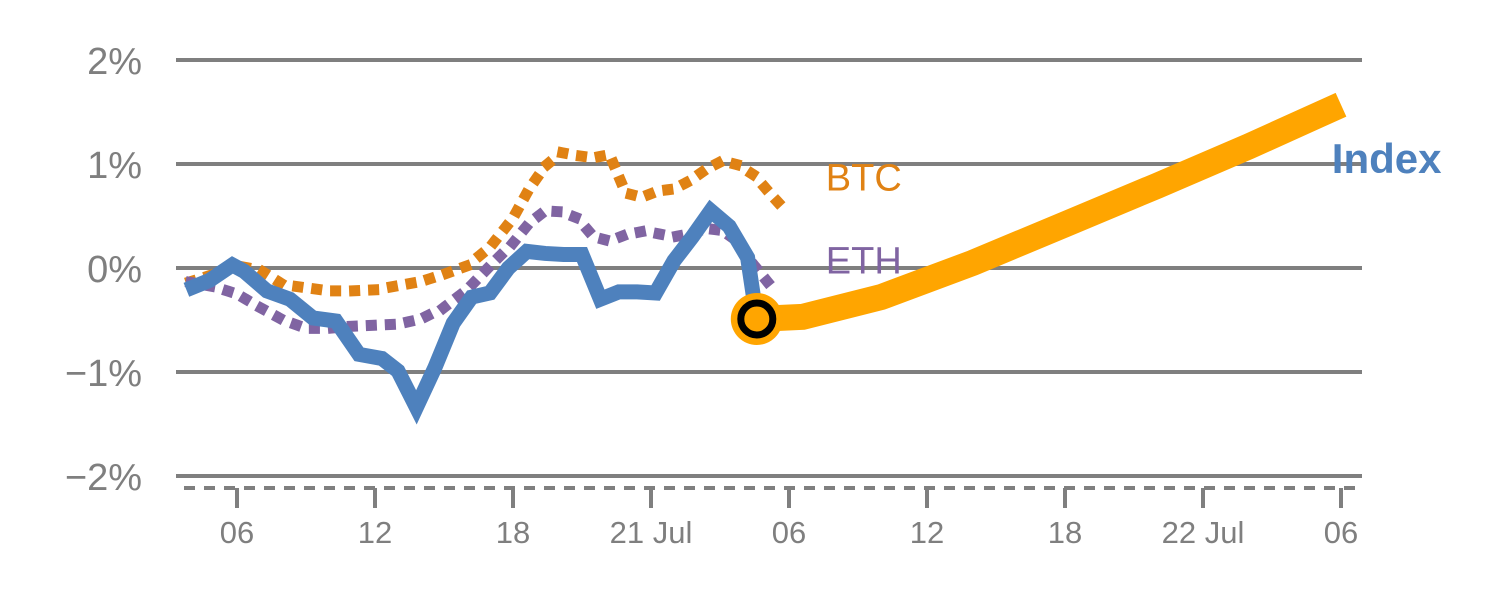  I want to click on y-tick-label: −1%, so click(103, 374).